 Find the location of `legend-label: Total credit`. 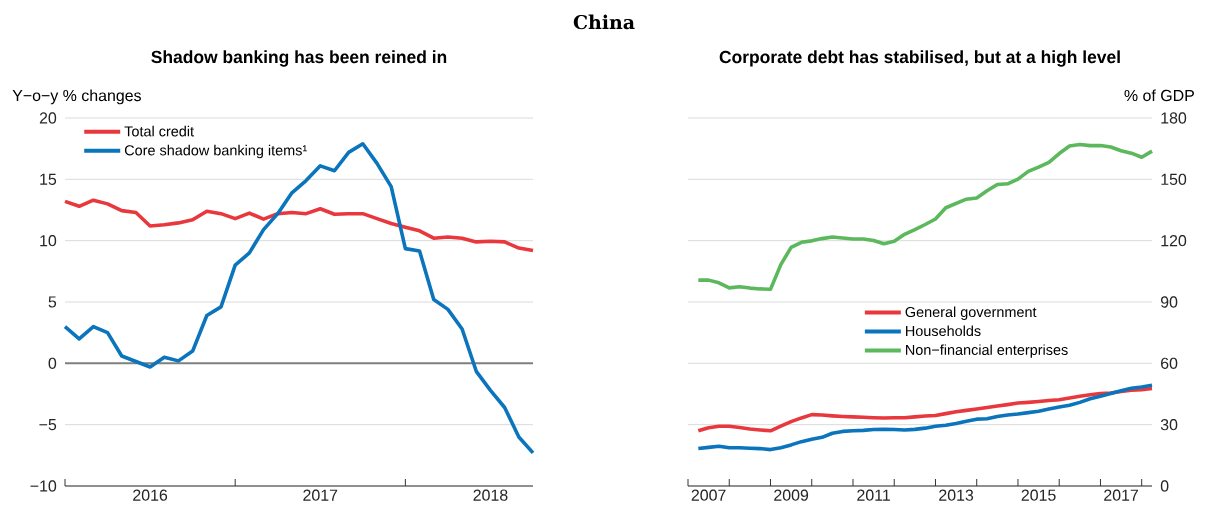

legend-label: Total credit is located at coordinates (159, 131).